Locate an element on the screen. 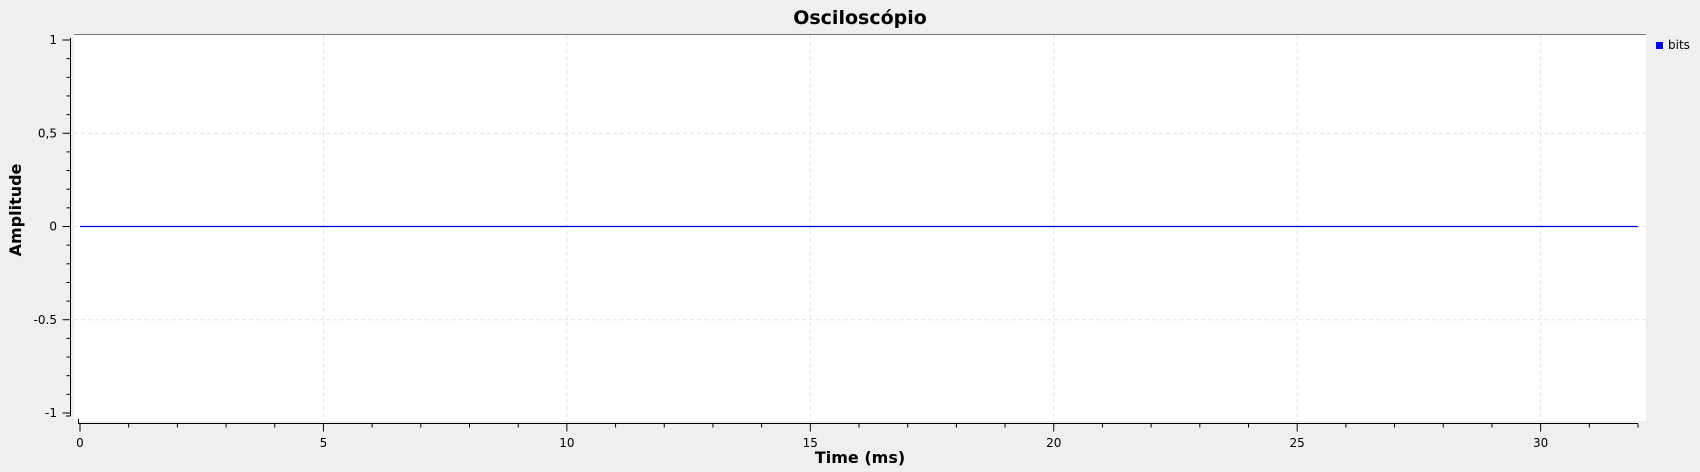 This screenshot has height=472, width=1700. x-tick-label: 25 is located at coordinates (1297, 443).